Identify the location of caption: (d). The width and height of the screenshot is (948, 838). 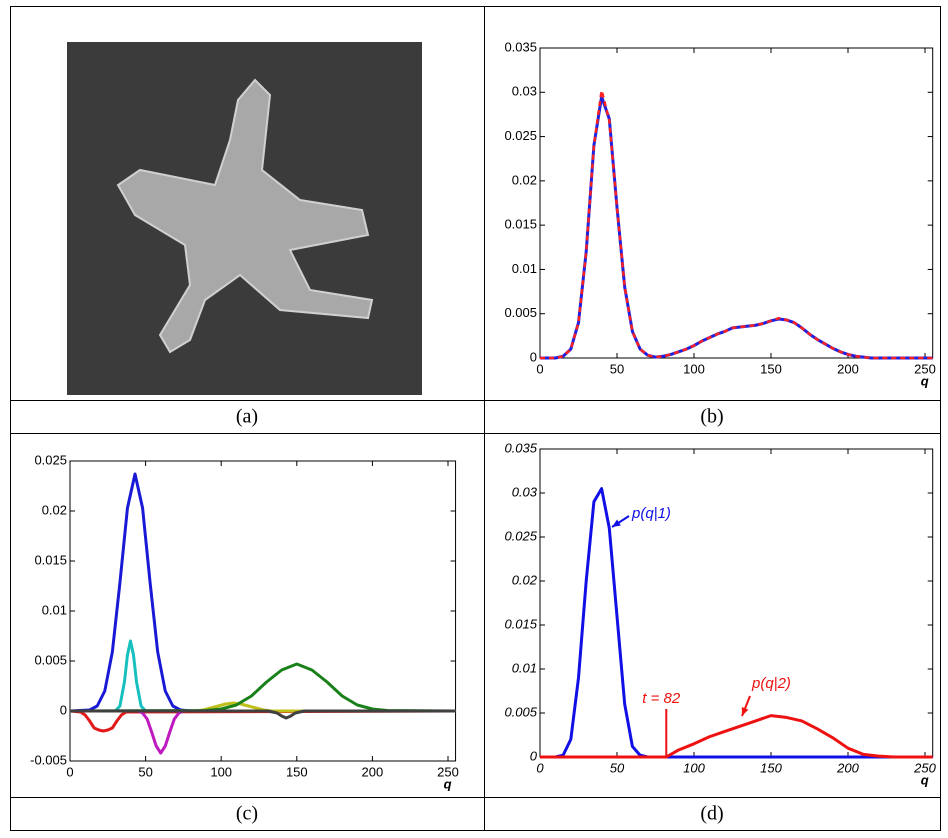
(711, 814).